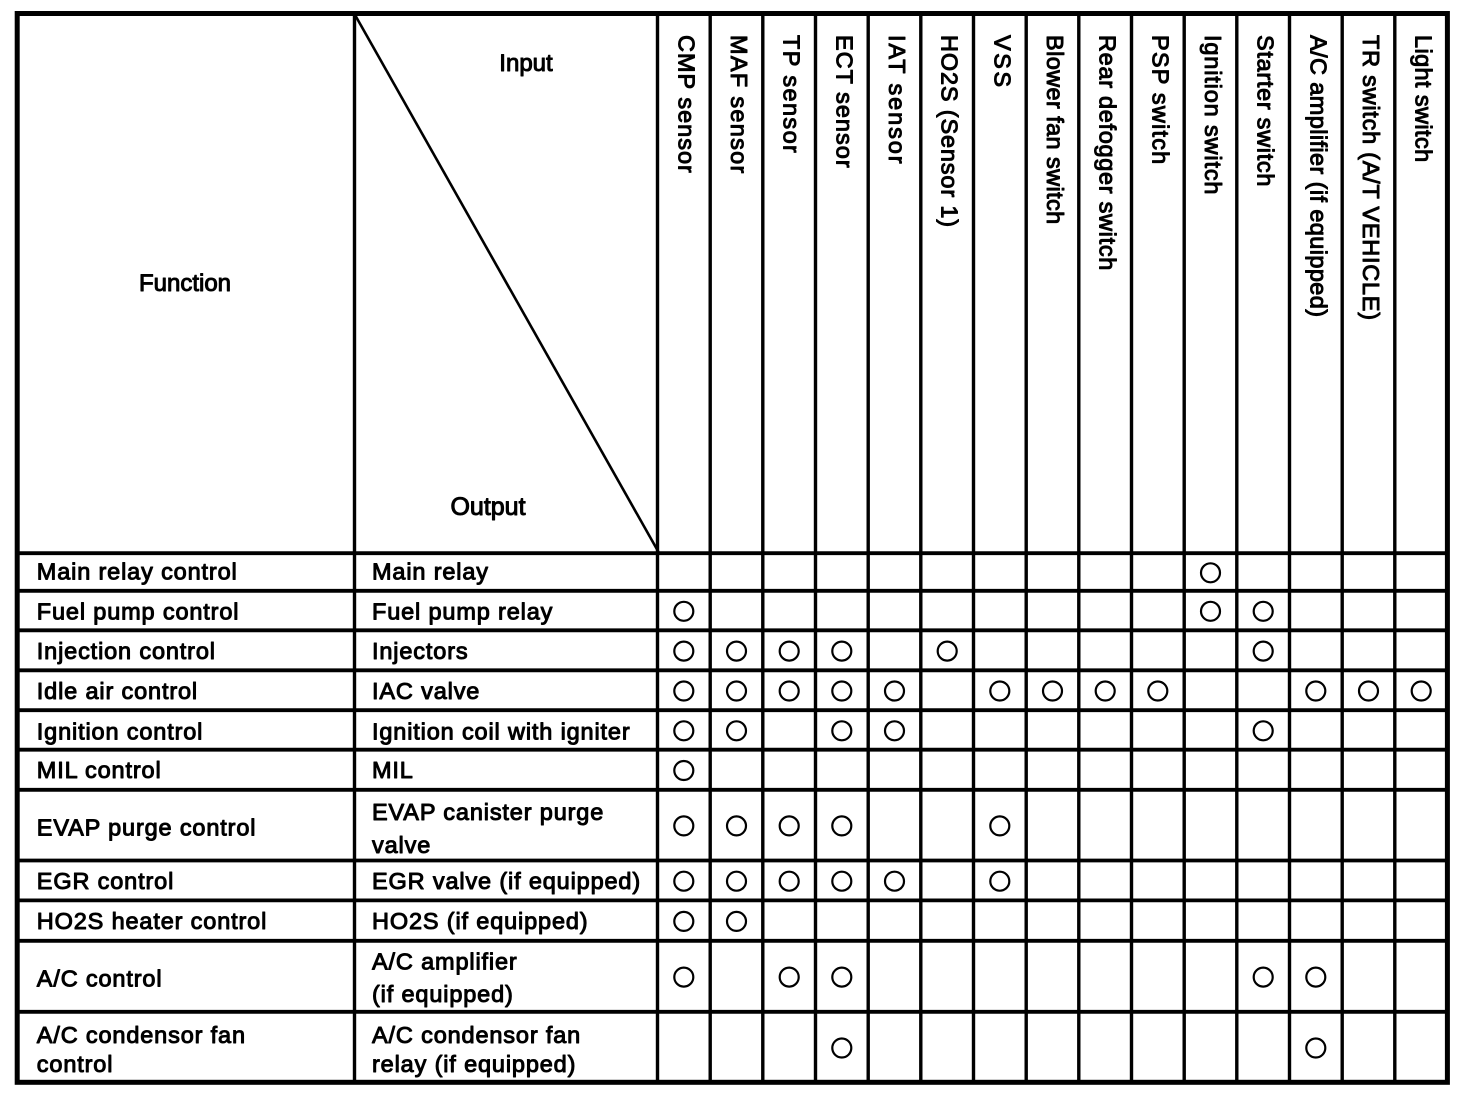 This screenshot has width=1472, height=1096. Describe the element at coordinates (105, 881) in the screenshot. I see `svg-text: EGR control` at that location.